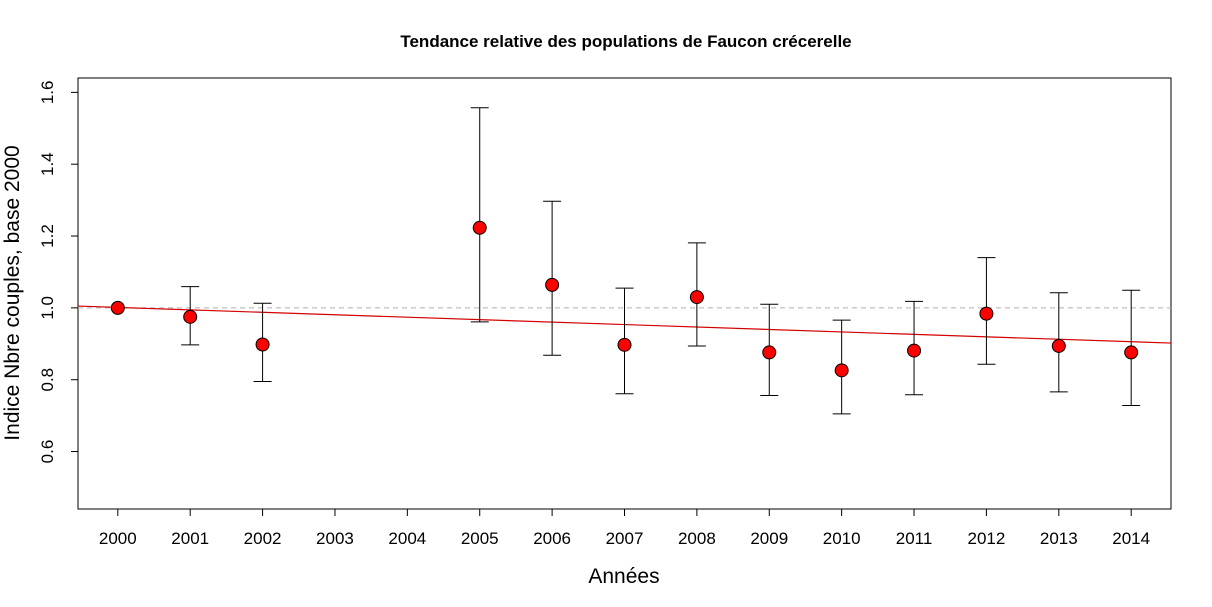  Describe the element at coordinates (552, 538) in the screenshot. I see `x-tick-label: 2006` at that location.